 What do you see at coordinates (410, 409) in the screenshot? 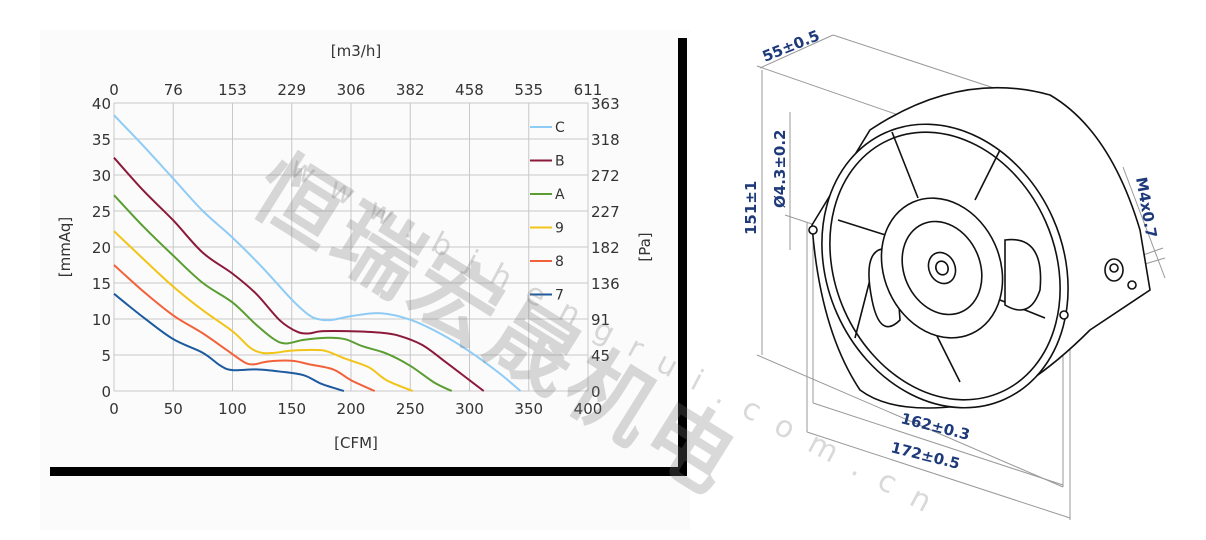
I see `x-tick-label: 250` at bounding box center [410, 409].